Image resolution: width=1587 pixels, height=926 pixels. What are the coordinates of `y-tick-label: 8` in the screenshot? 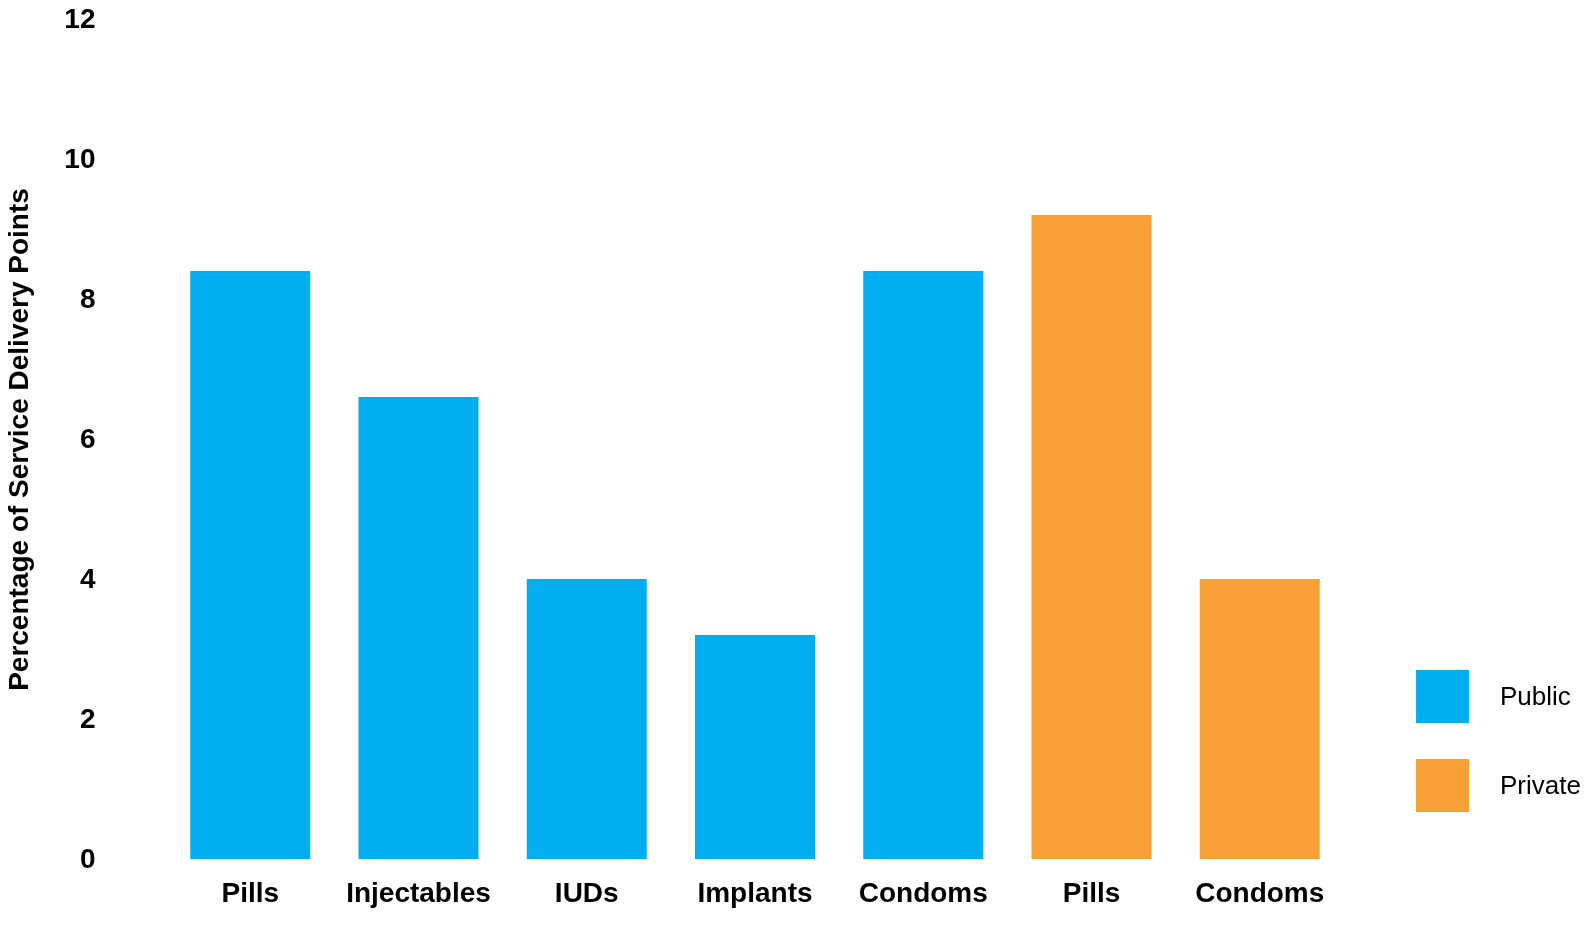 It's located at (87, 298).